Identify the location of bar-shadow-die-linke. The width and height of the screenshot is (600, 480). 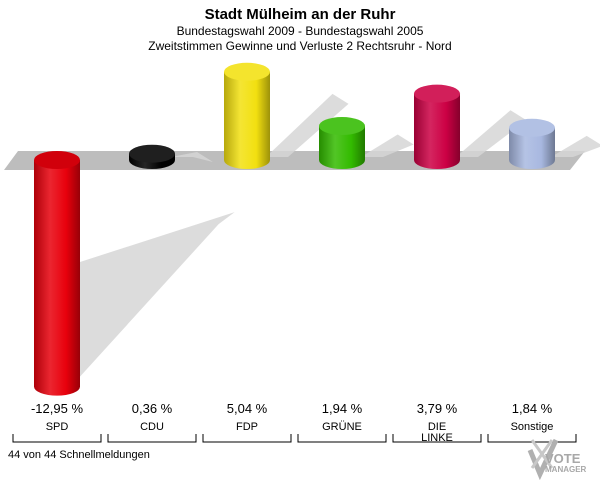
(491, 133).